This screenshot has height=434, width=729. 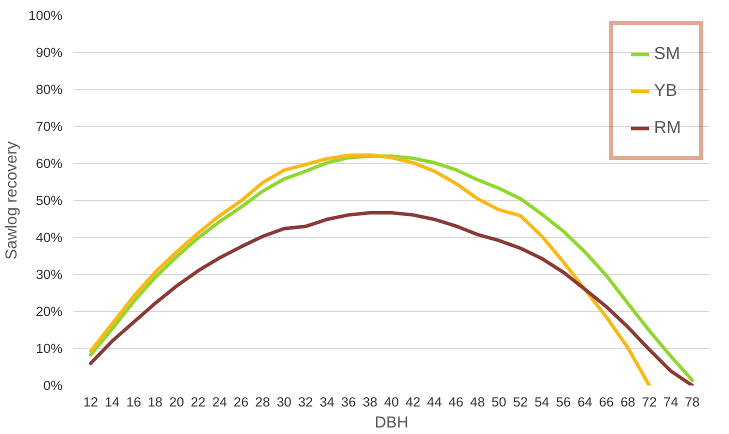 What do you see at coordinates (198, 402) in the screenshot?
I see `x-tick-label: 22` at bounding box center [198, 402].